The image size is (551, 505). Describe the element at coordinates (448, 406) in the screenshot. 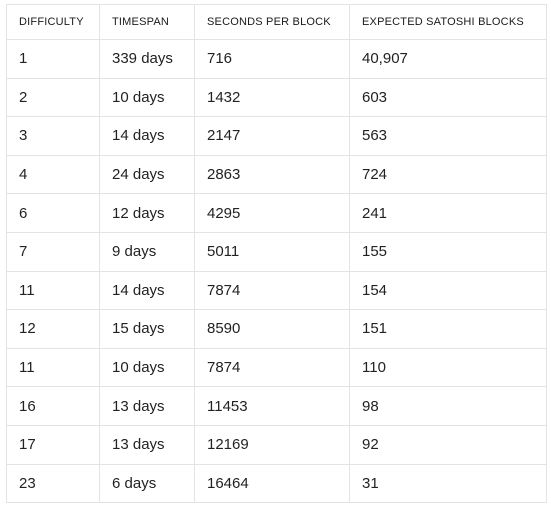

I see `cell-expected-satoshi-blocks: 98` at that location.